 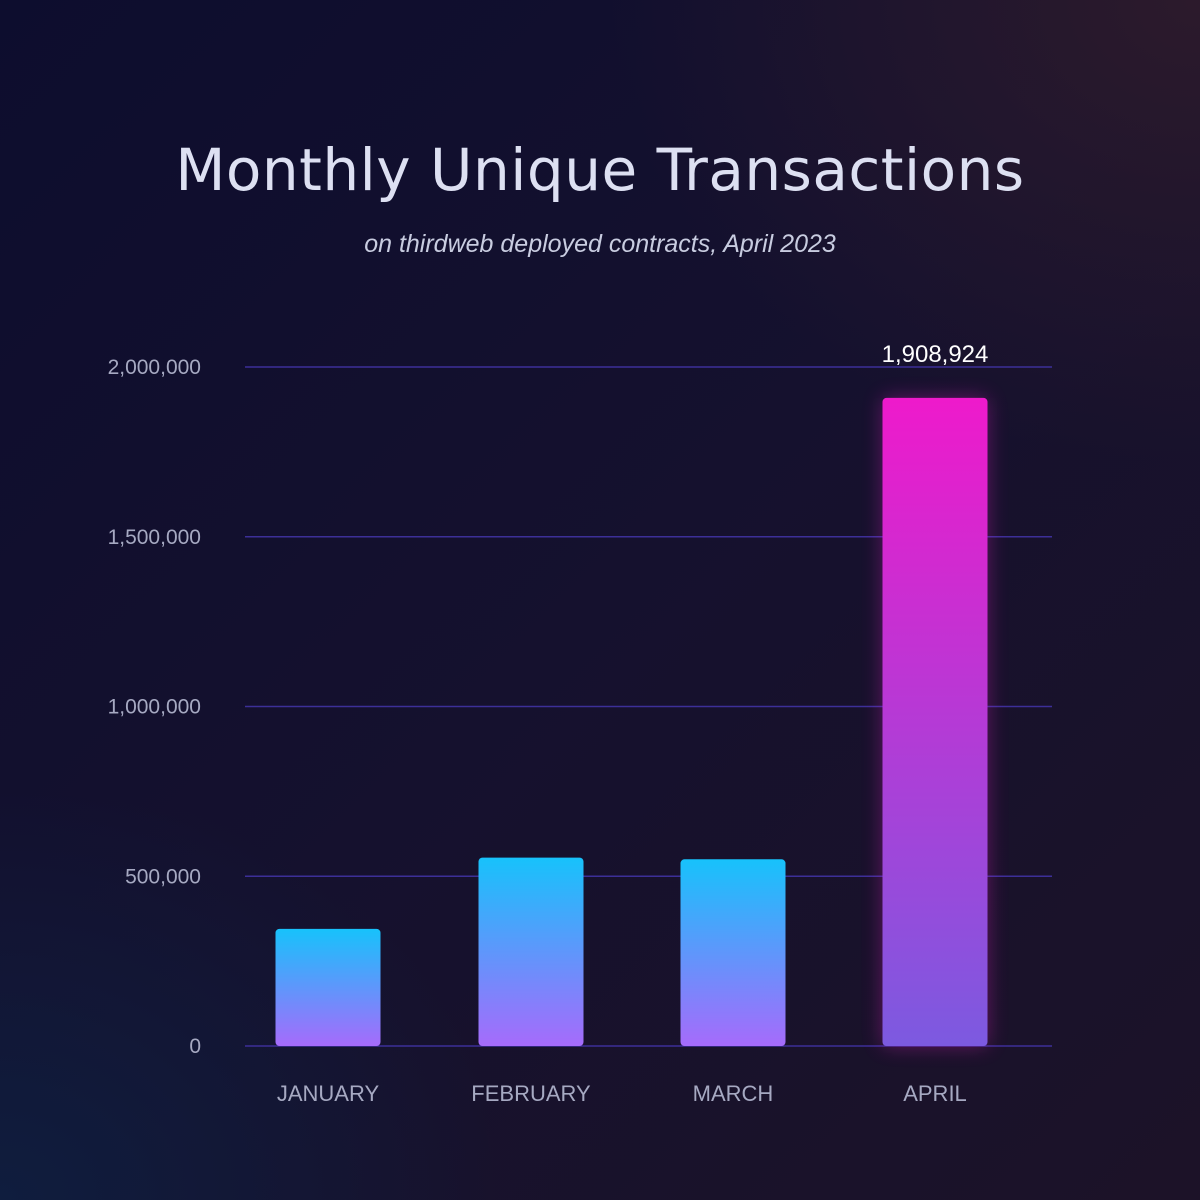 I want to click on x-tick-label: JANUARY, so click(x=328, y=1093).